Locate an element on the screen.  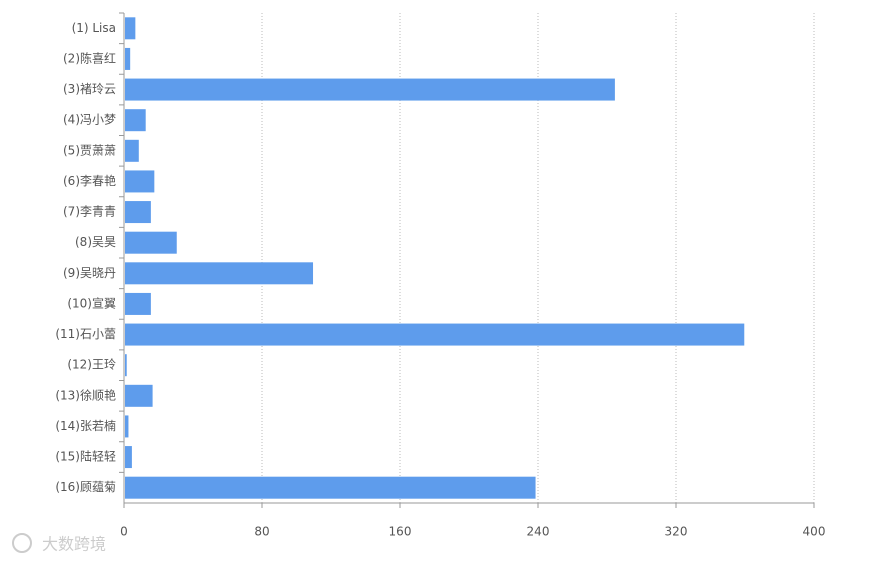
y-tick-label: (5)贾萧萧 is located at coordinates (89, 150).